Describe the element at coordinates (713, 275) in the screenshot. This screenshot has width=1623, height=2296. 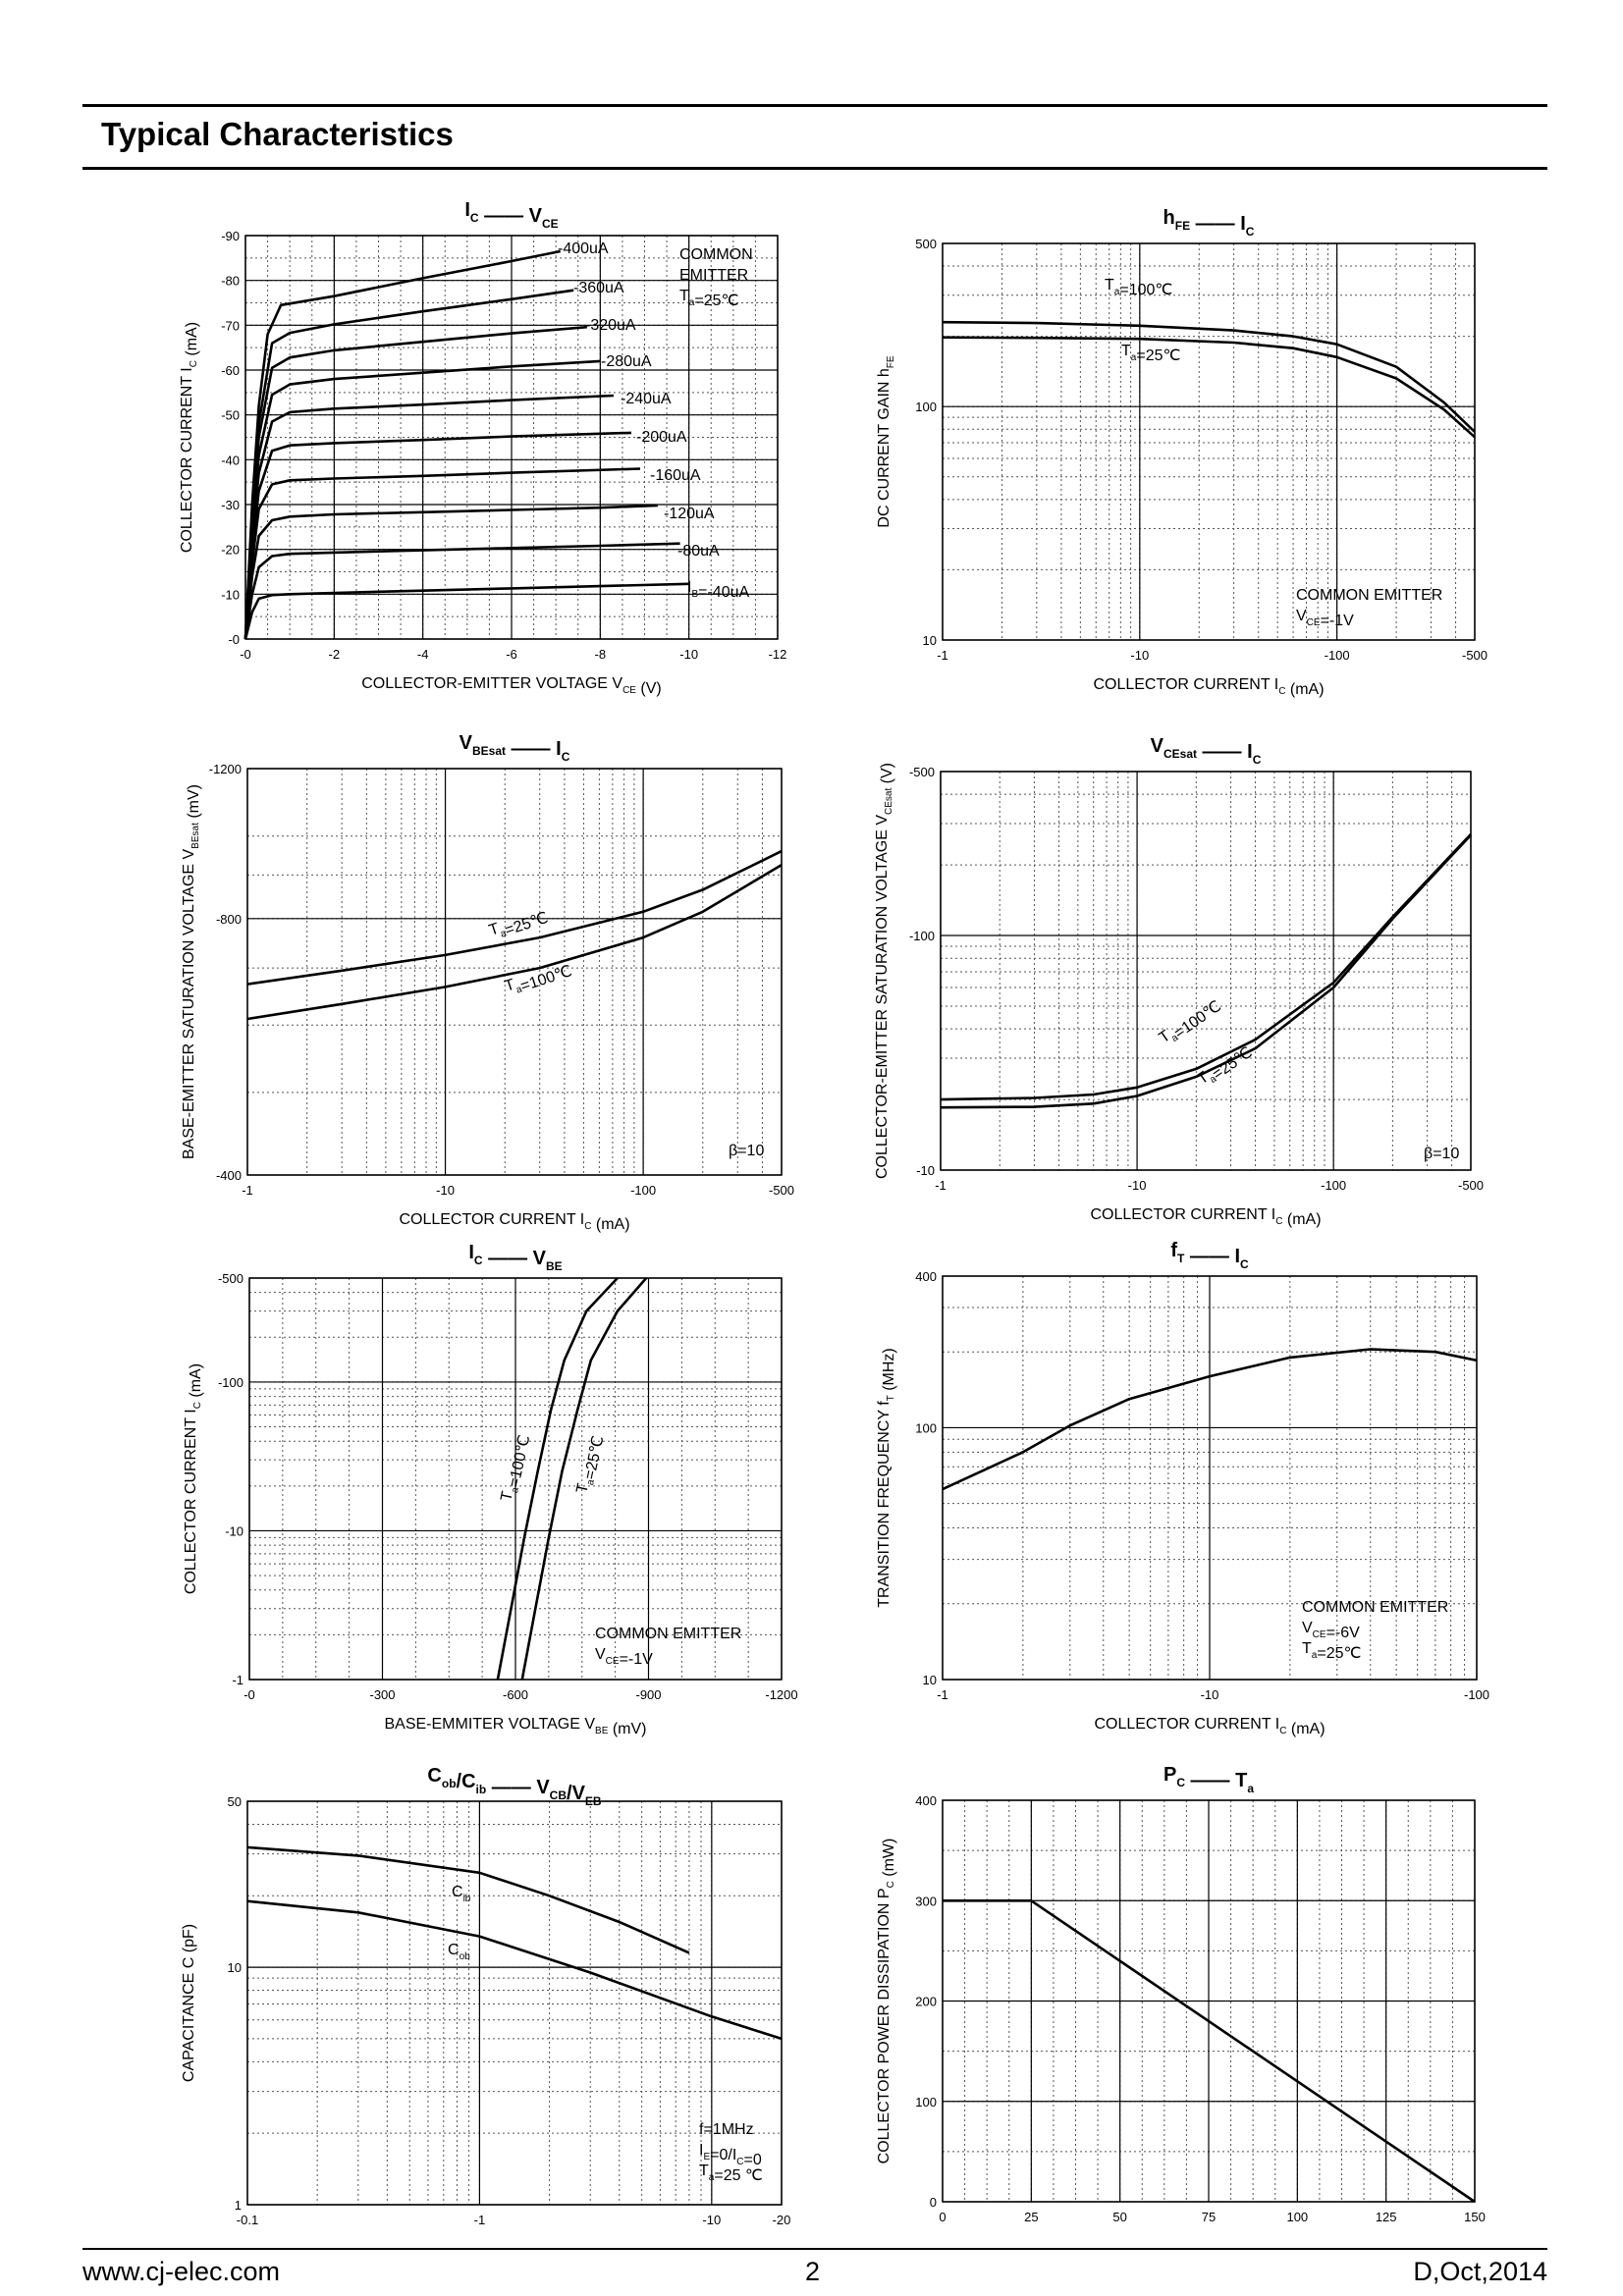
I see `chart-note: EMITTER` at that location.